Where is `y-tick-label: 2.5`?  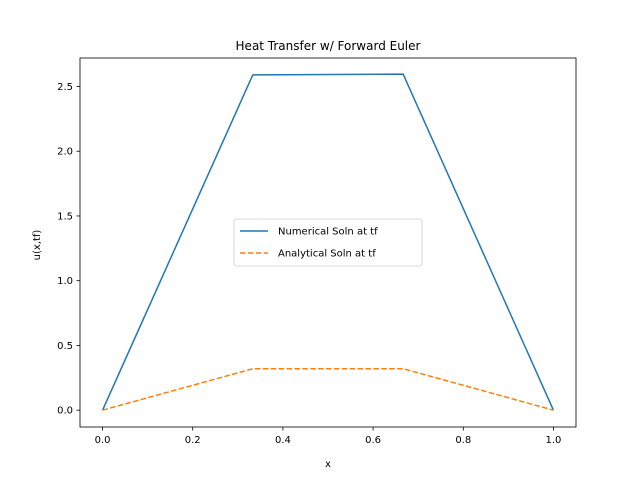
y-tick-label: 2.5 is located at coordinates (65, 87).